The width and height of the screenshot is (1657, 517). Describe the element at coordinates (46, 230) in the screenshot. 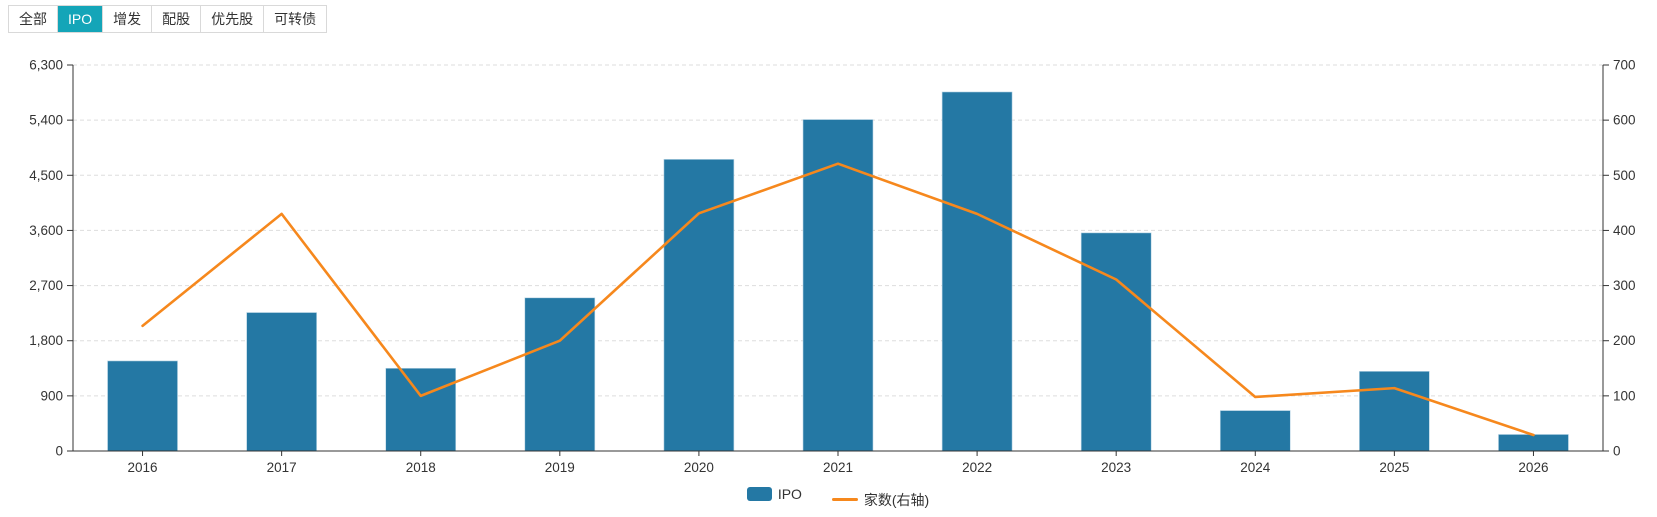

I see `left-axis-label: 3,600` at that location.